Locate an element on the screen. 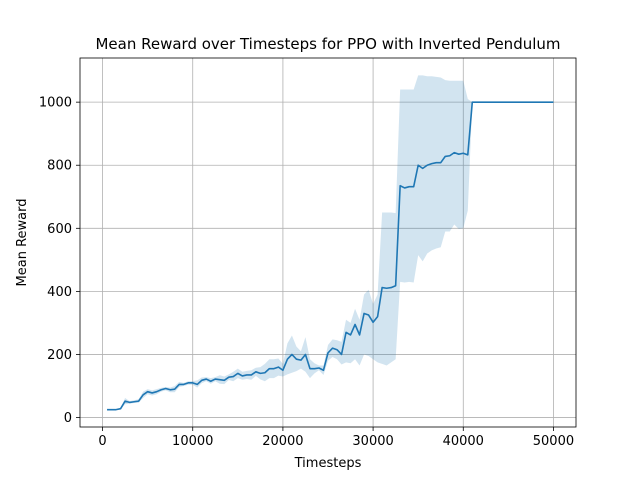  x-tick-label: 0 is located at coordinates (102, 441).